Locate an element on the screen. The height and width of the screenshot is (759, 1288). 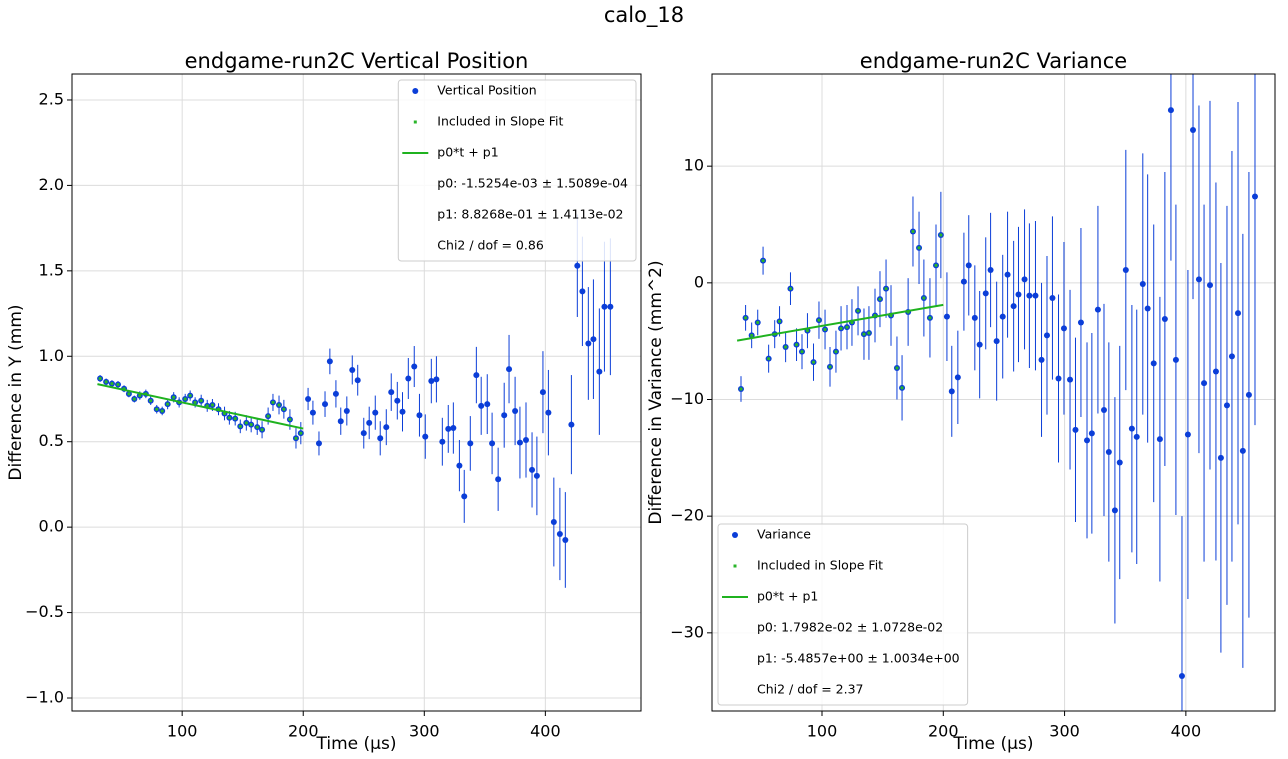
y-tick-label: −1.0 is located at coordinates (44, 697).